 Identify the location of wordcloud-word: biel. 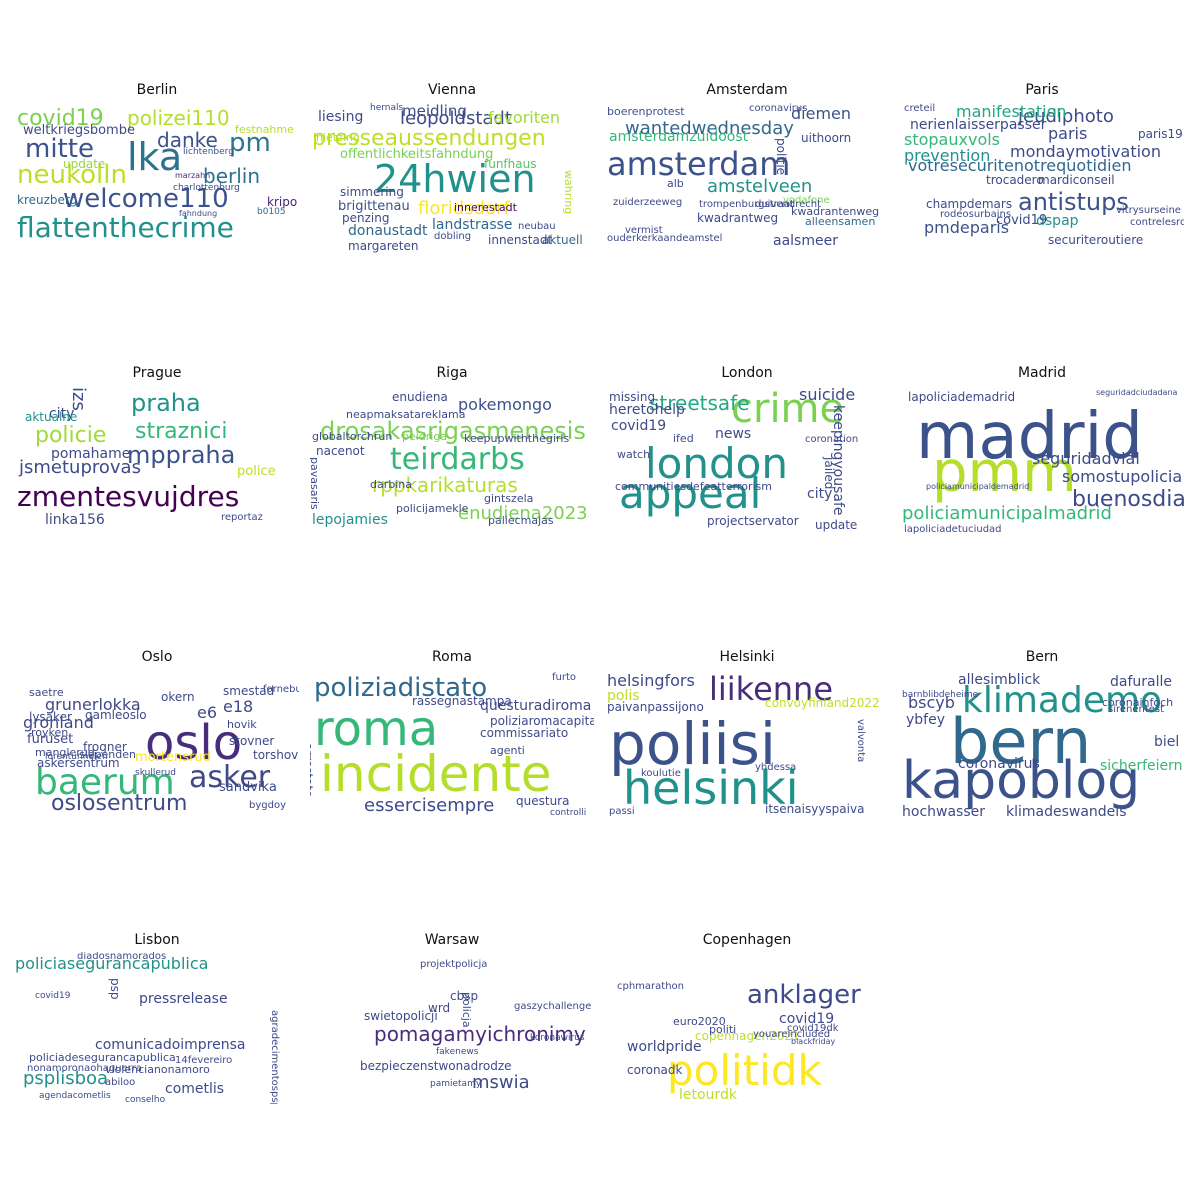
(1167, 742).